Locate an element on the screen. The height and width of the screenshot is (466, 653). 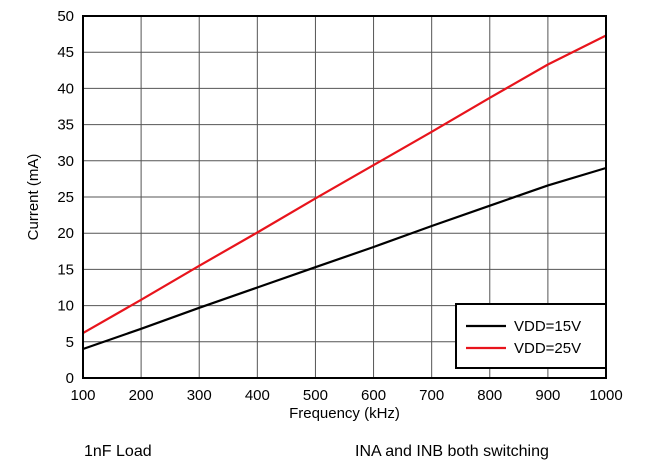
y-tick-label: 15 is located at coordinates (65, 269).